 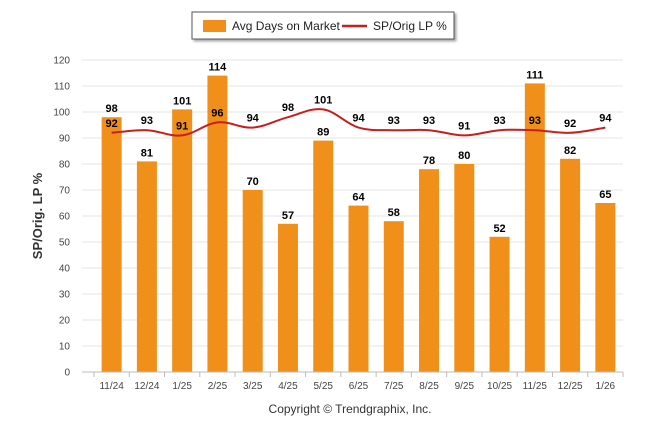 I want to click on legend-box, so click(x=323, y=25).